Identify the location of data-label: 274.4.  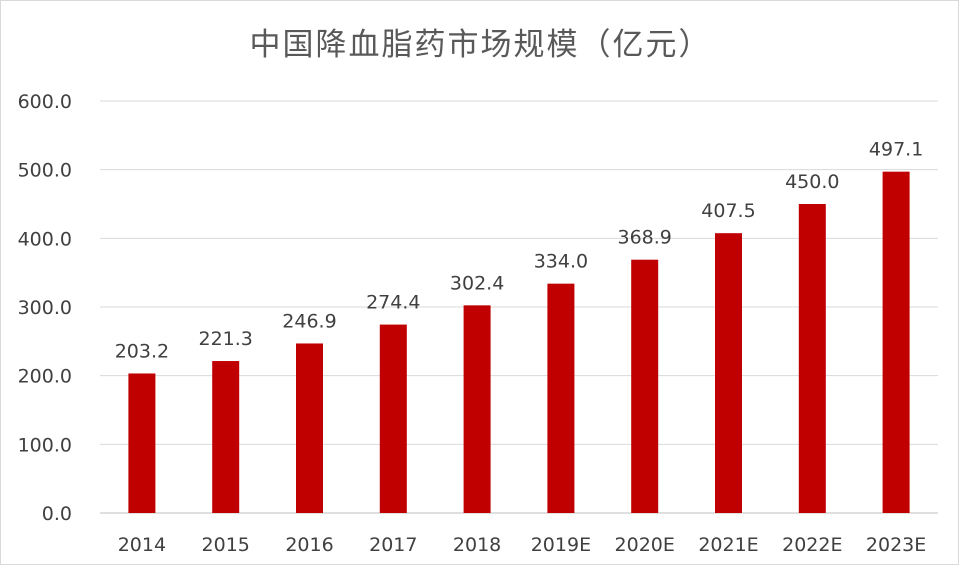
(393, 303).